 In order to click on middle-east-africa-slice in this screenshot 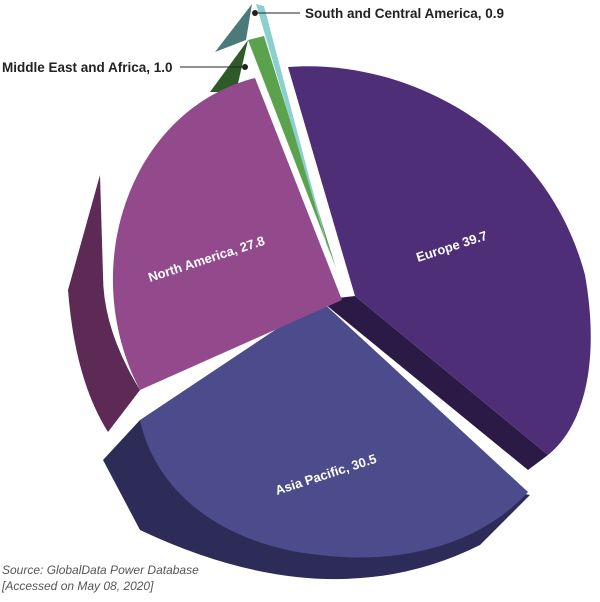, I will do `click(292, 152)`.